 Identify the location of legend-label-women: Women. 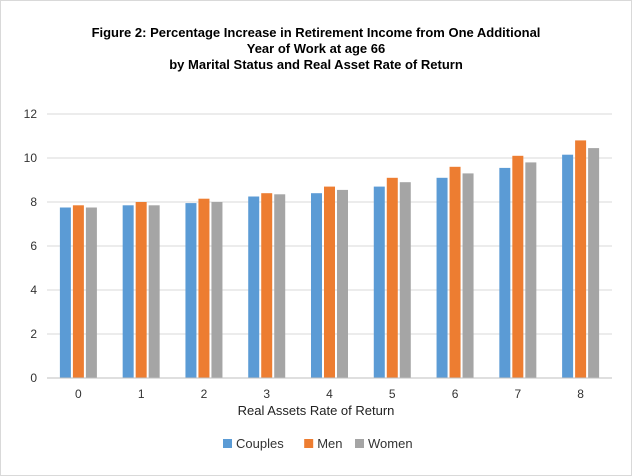
(390, 443).